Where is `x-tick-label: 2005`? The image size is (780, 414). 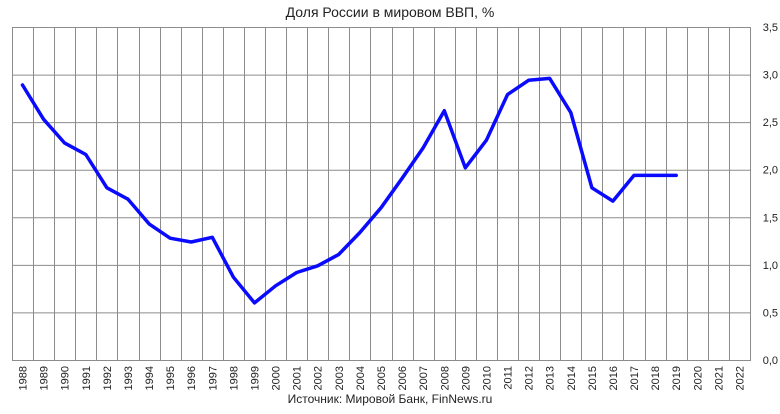 x-tick-label: 2005 is located at coordinates (382, 378).